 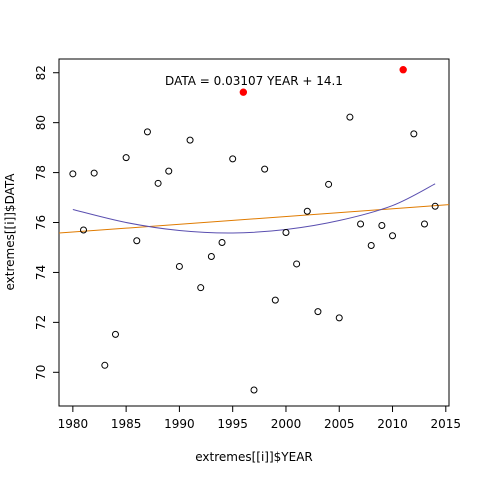 What do you see at coordinates (254, 81) in the screenshot?
I see `regression-annotation: DATA = 0.03107 YEAR + 14.1` at bounding box center [254, 81].